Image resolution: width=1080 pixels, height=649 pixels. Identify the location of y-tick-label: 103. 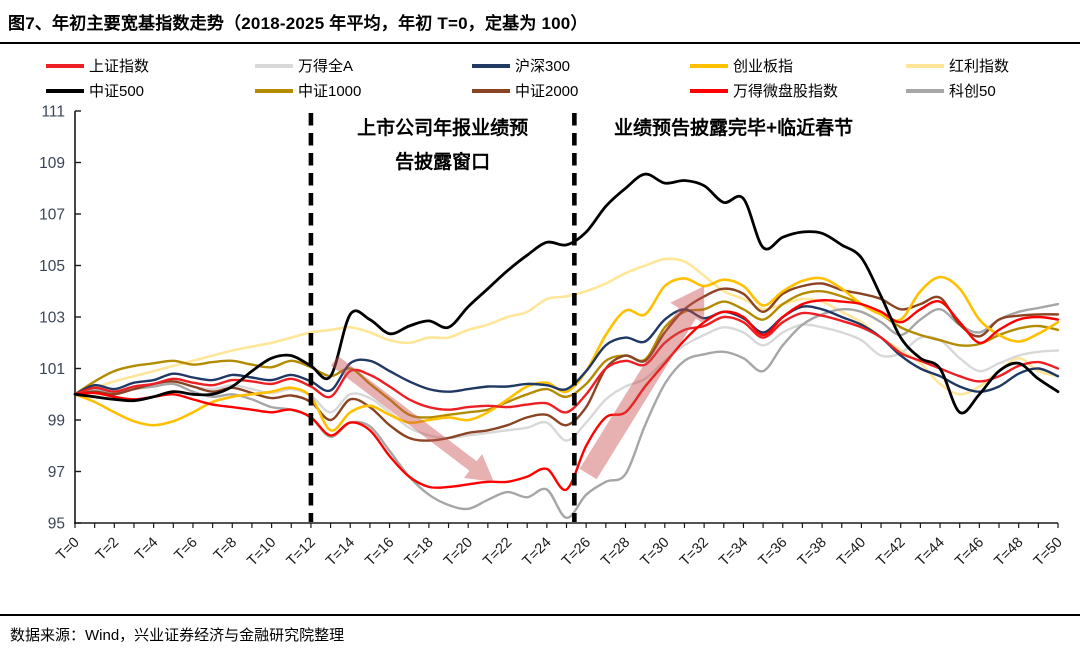
(52, 318).